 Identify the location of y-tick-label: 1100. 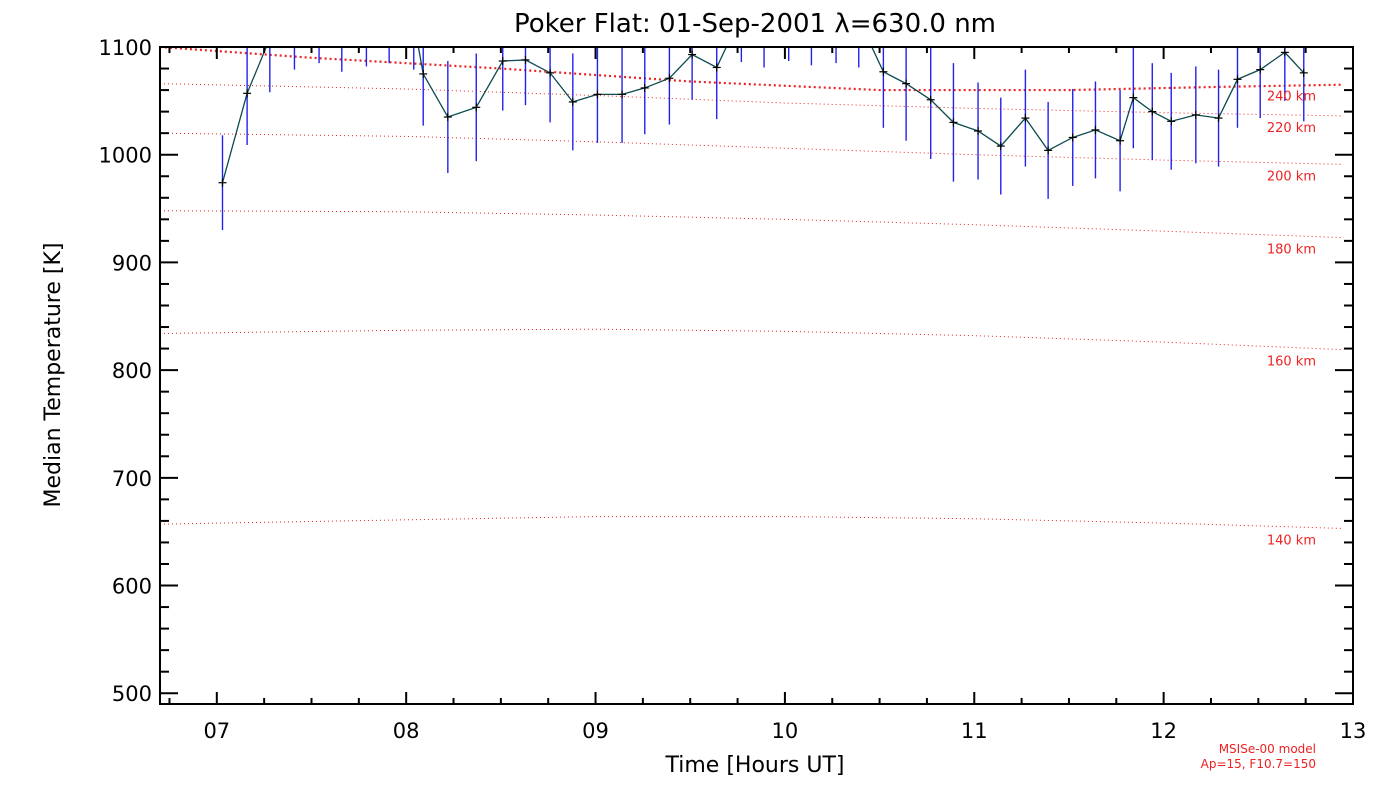
(125, 48).